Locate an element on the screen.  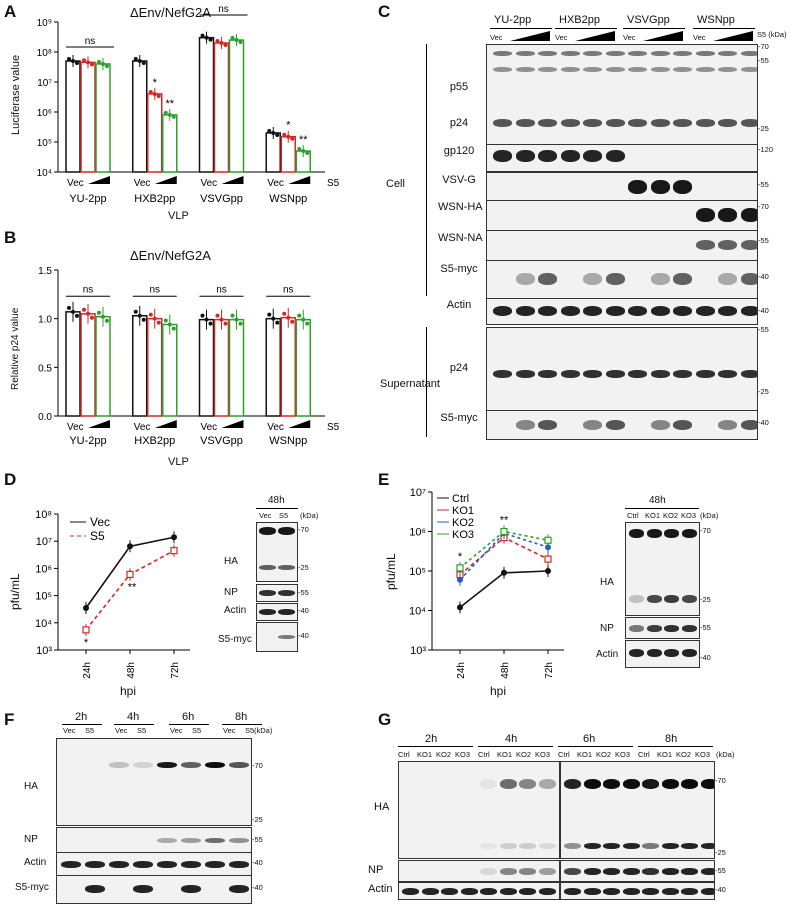
significance-label: * is located at coordinates (86, 643).